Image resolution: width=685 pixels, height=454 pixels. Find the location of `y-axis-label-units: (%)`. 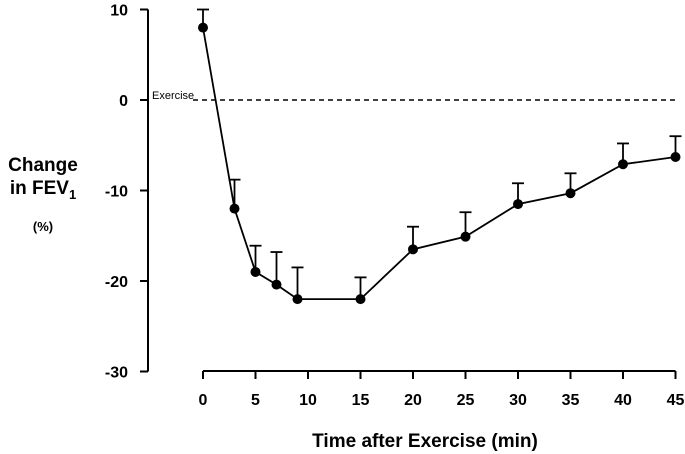

y-axis-label-units: (%) is located at coordinates (43, 226).